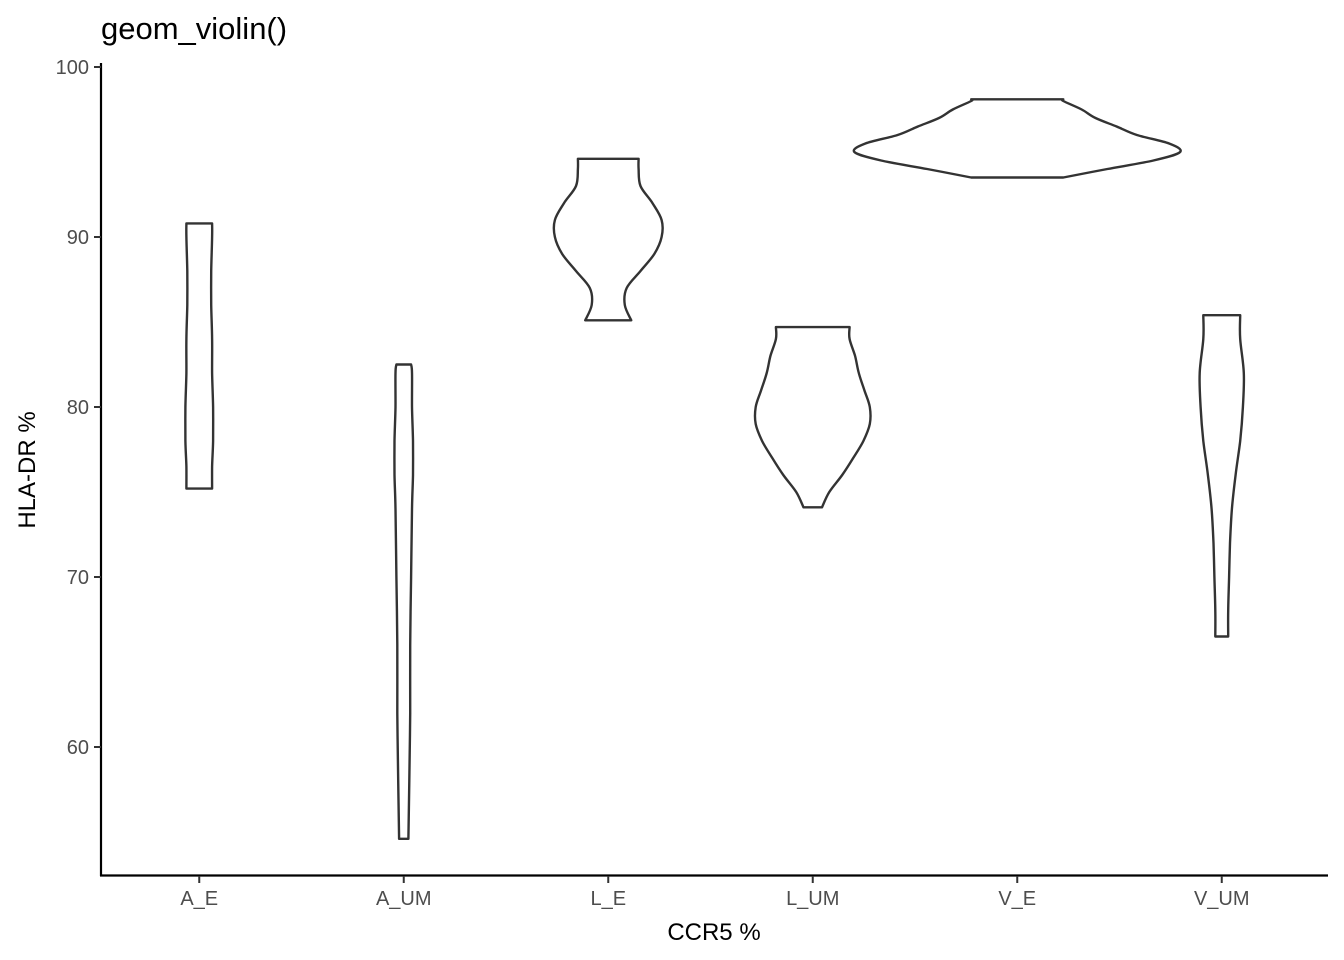  I want to click on x-tick-label: L_UM, so click(812, 899).